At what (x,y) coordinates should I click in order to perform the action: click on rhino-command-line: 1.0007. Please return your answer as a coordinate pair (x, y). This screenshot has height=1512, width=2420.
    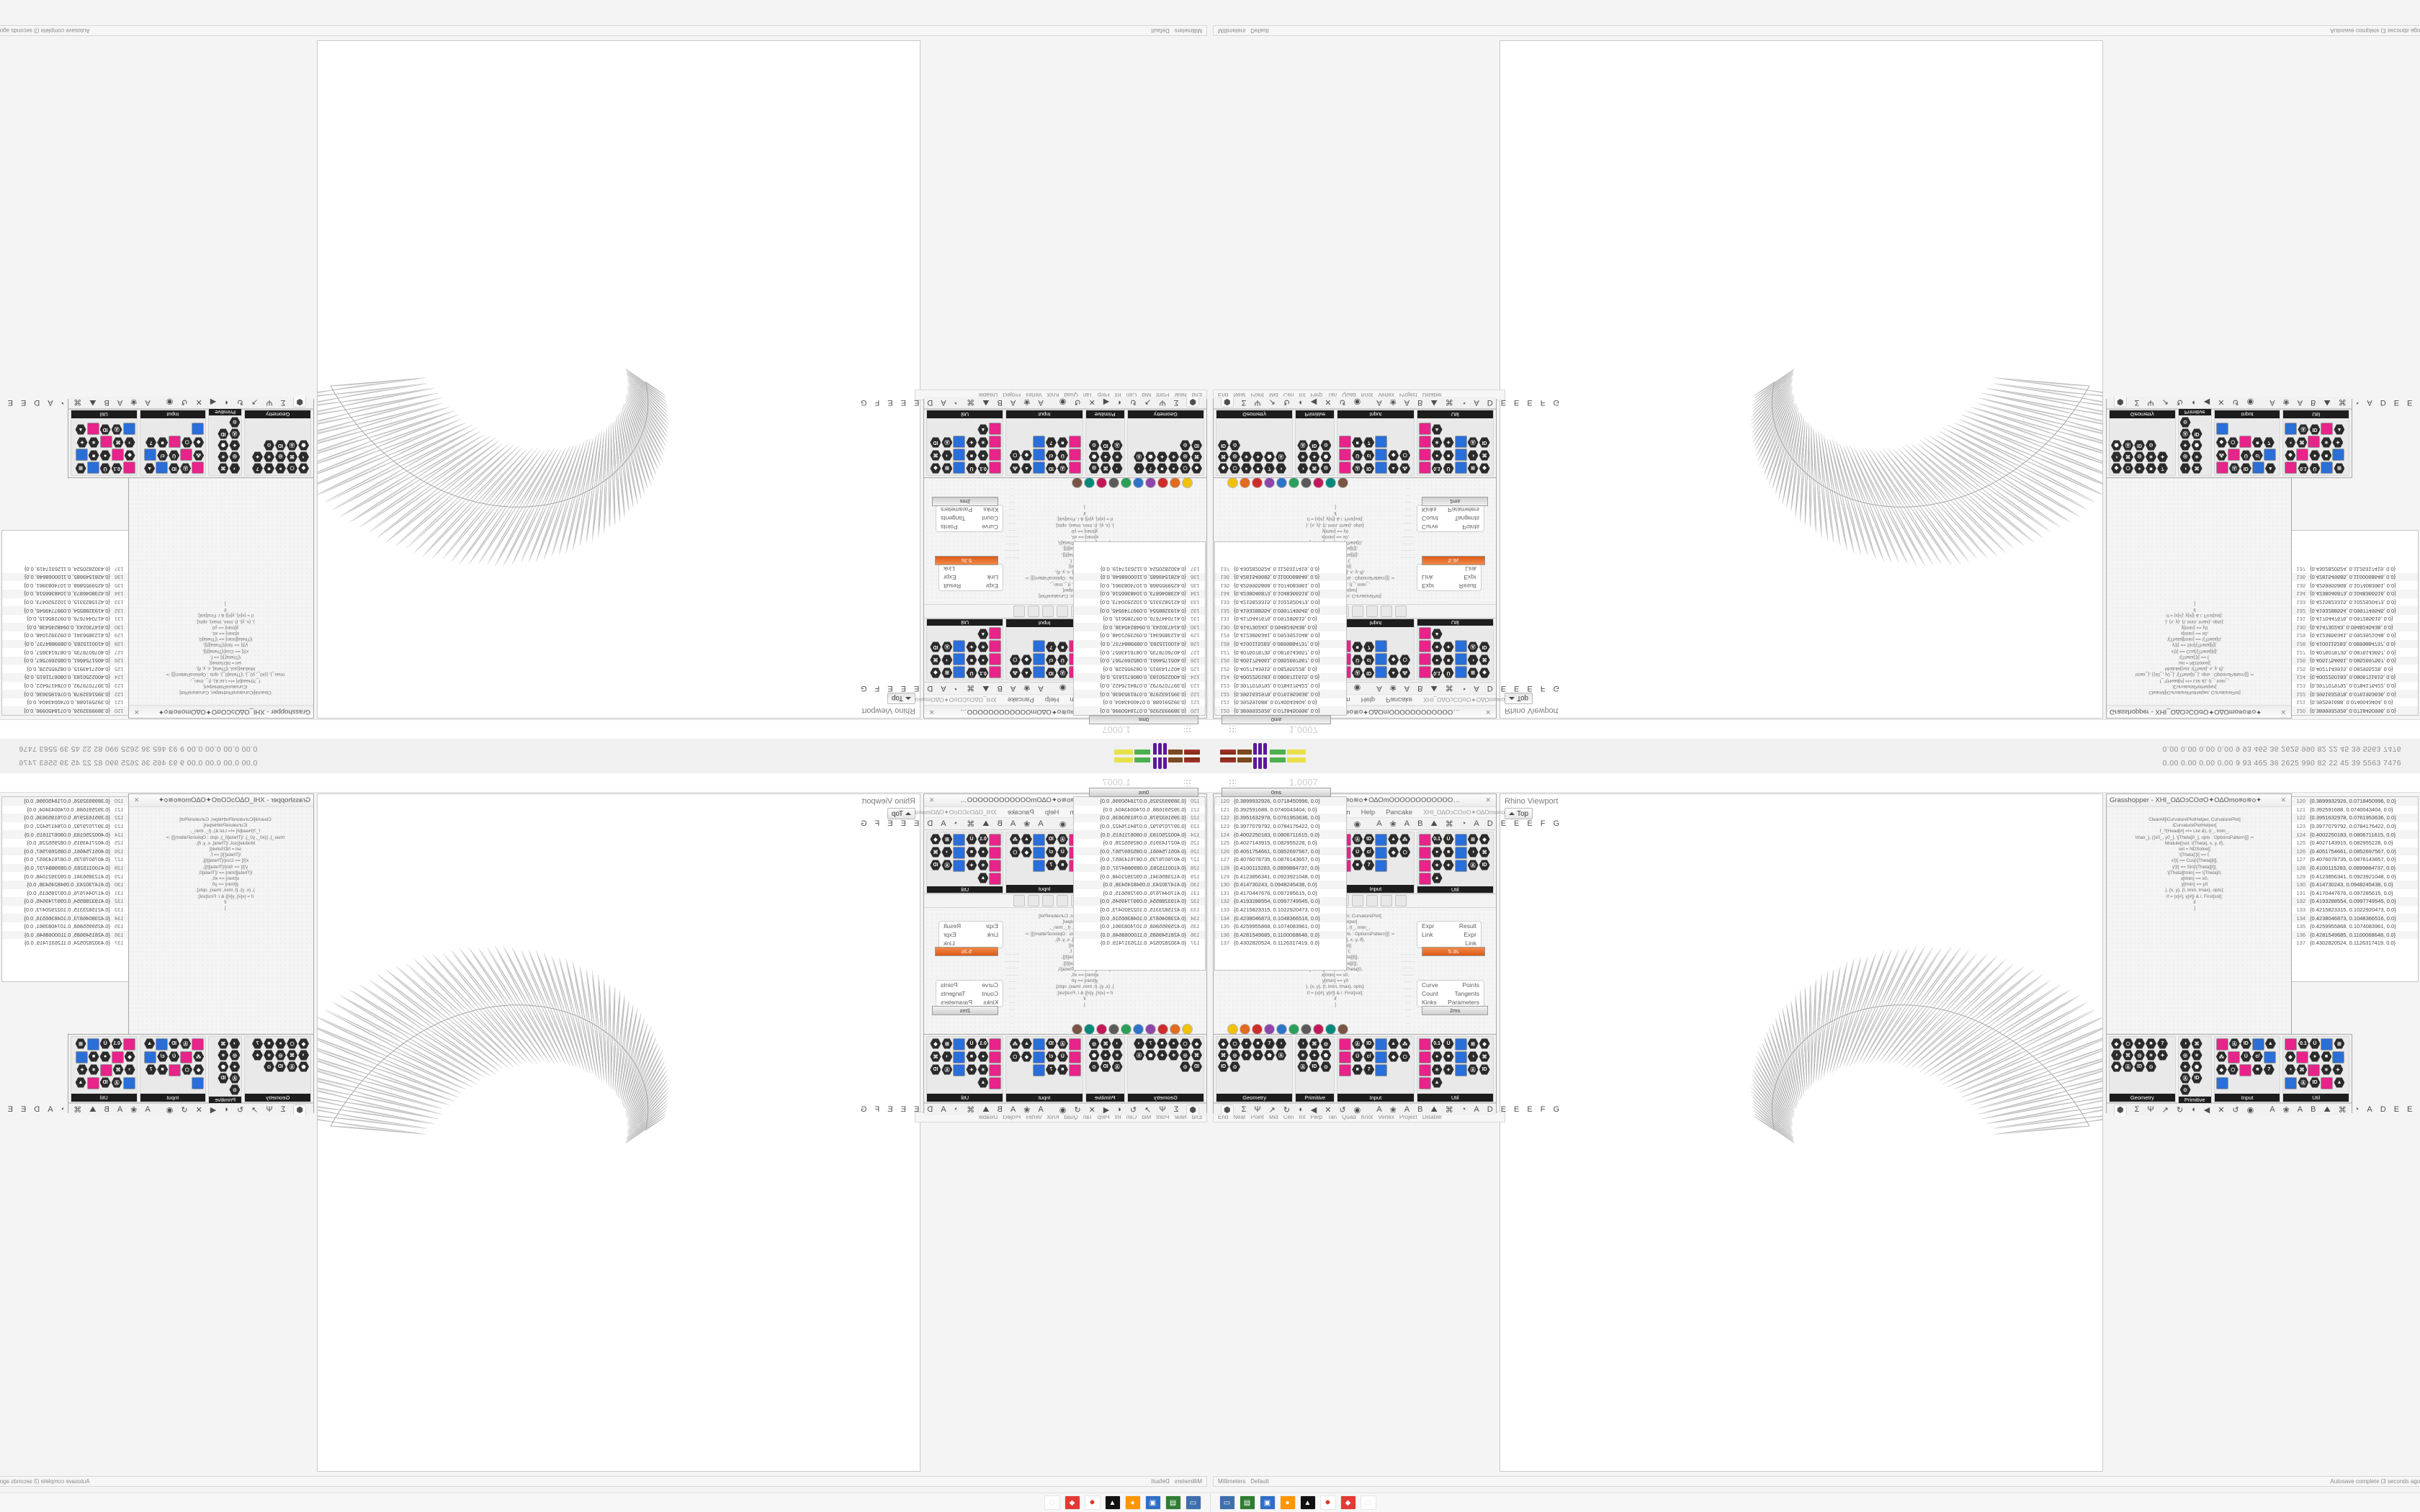
    Looking at the image, I should click on (1815, 729).